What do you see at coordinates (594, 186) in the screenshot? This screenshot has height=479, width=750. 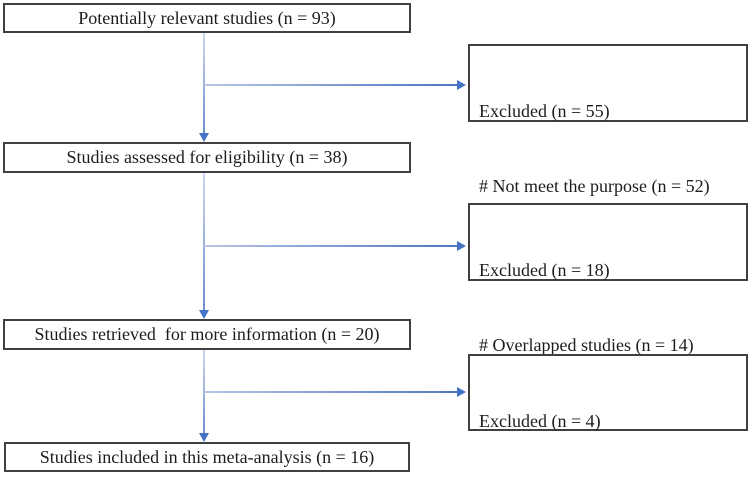 I see `exclusion-line: # Not meet the purpose (n = 52)` at bounding box center [594, 186].